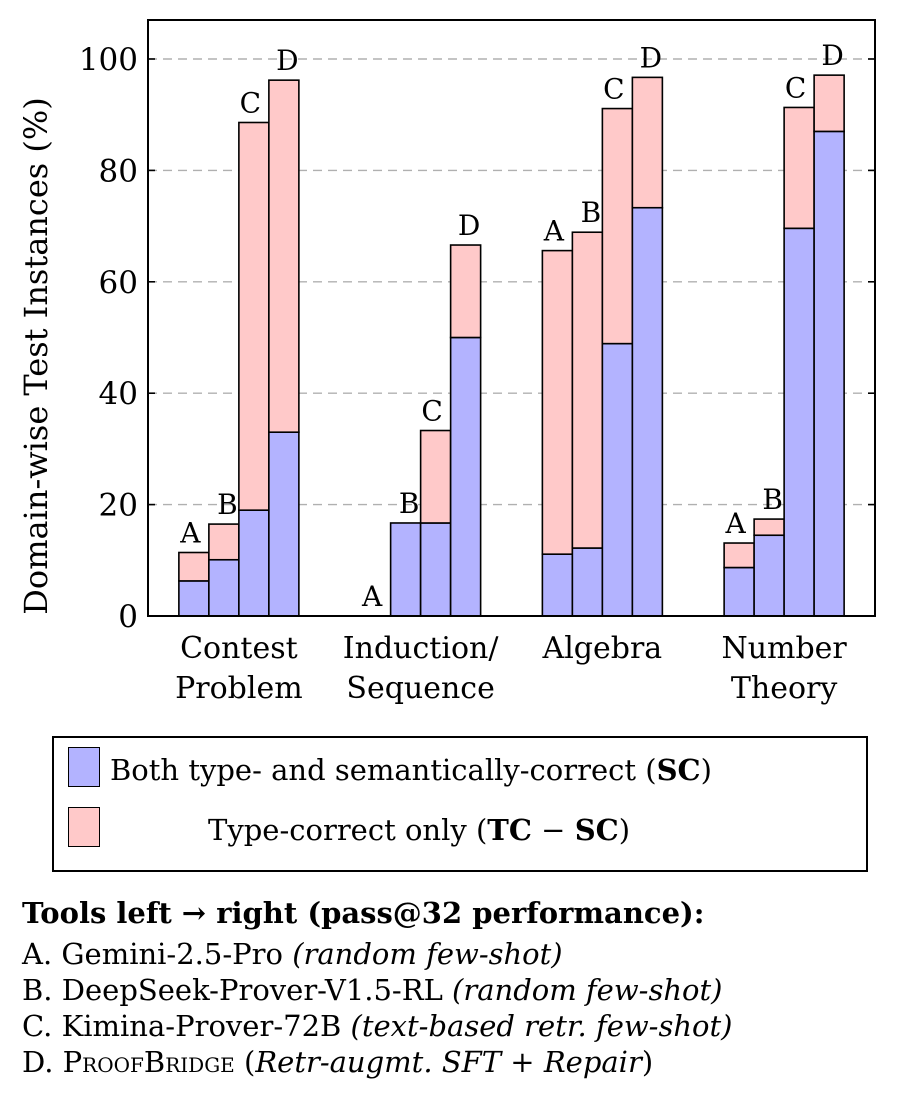  Describe the element at coordinates (118, 394) in the screenshot. I see `y-tick-label: 40` at that location.